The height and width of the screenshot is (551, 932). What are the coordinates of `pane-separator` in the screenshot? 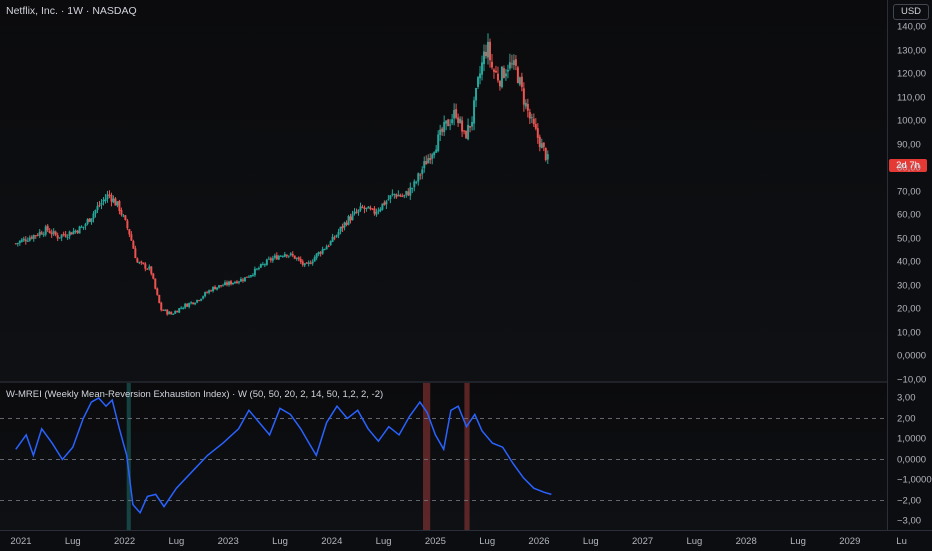 It's located at (443, 382).